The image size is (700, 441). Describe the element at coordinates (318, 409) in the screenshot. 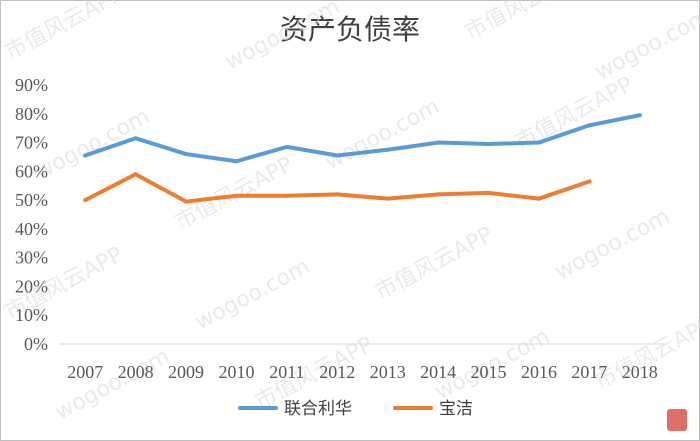

I see `legend-label: 联合利华` at that location.